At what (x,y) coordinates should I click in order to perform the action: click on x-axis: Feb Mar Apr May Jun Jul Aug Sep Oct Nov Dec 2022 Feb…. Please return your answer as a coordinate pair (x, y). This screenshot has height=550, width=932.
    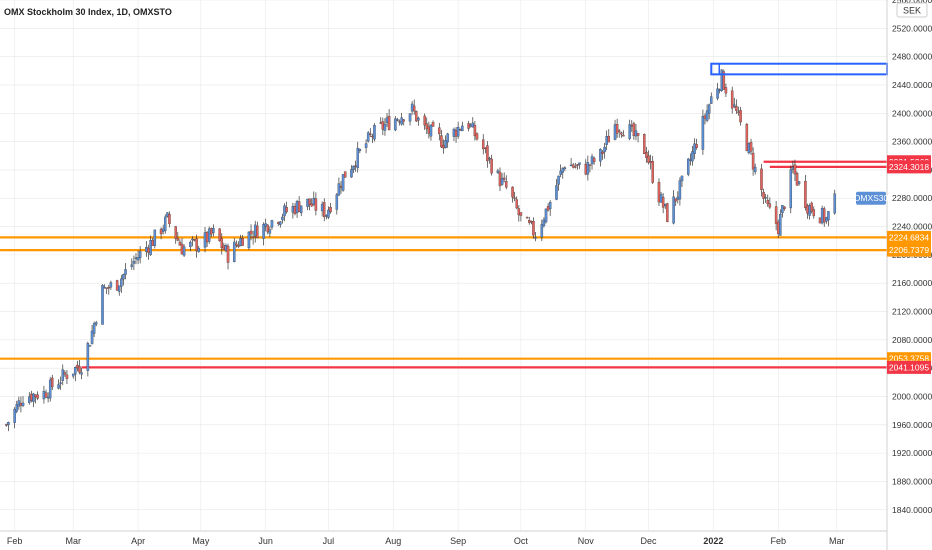
    Looking at the image, I should click on (426, 541).